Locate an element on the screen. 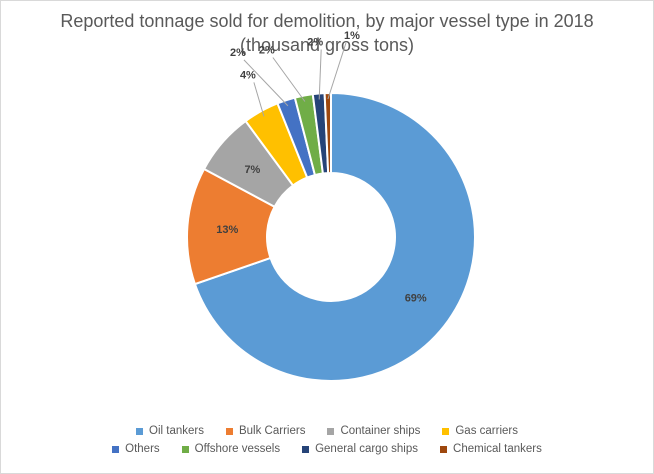 The height and width of the screenshot is (474, 654). legend-item-bulk-carriers: Bulk Carriers is located at coordinates (265, 431).